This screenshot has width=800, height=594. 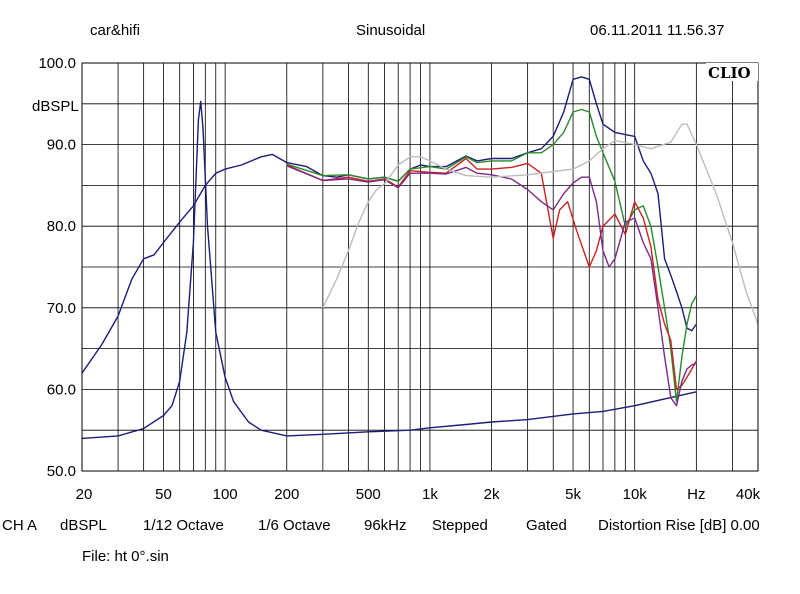 What do you see at coordinates (125, 556) in the screenshot?
I see `footer-file-name: File: ht 0°.sin` at bounding box center [125, 556].